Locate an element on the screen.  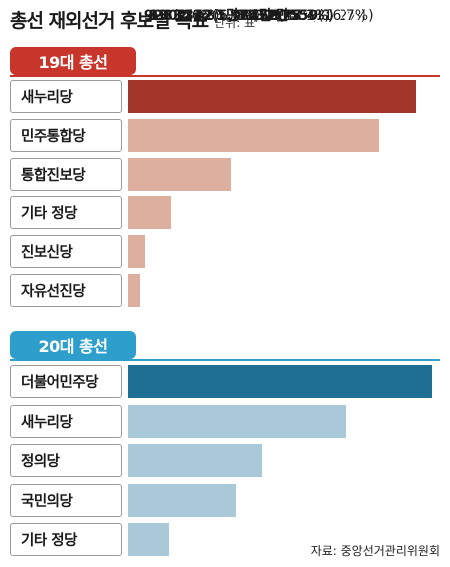
source-note: 자료: 중앙선거관리위원회 is located at coordinates (375, 551).